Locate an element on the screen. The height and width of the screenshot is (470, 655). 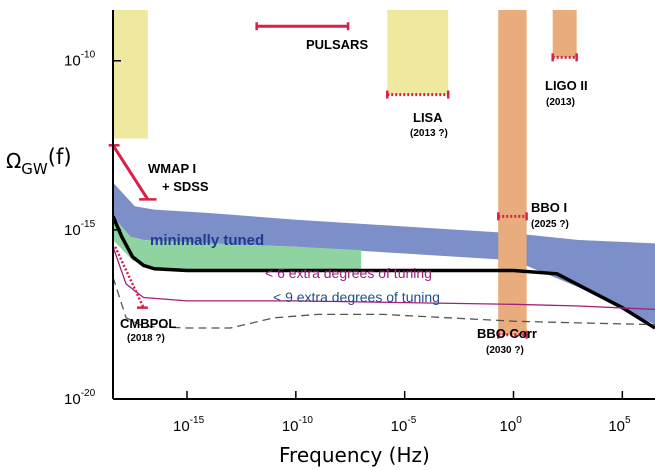
x-tick-exp-1: -10 is located at coordinates (306, 420).